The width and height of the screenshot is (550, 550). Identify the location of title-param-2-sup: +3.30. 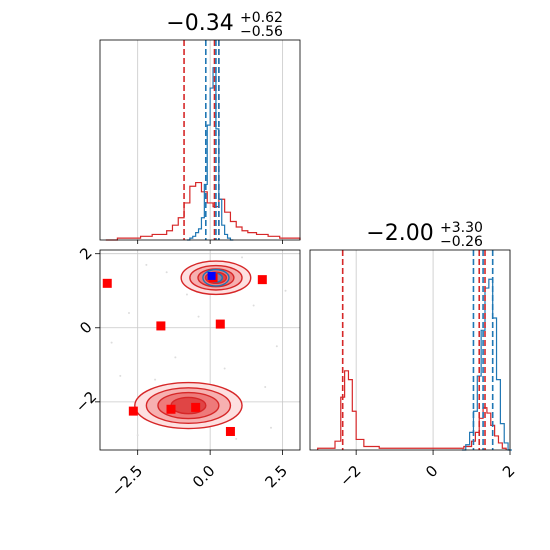
(461, 228).